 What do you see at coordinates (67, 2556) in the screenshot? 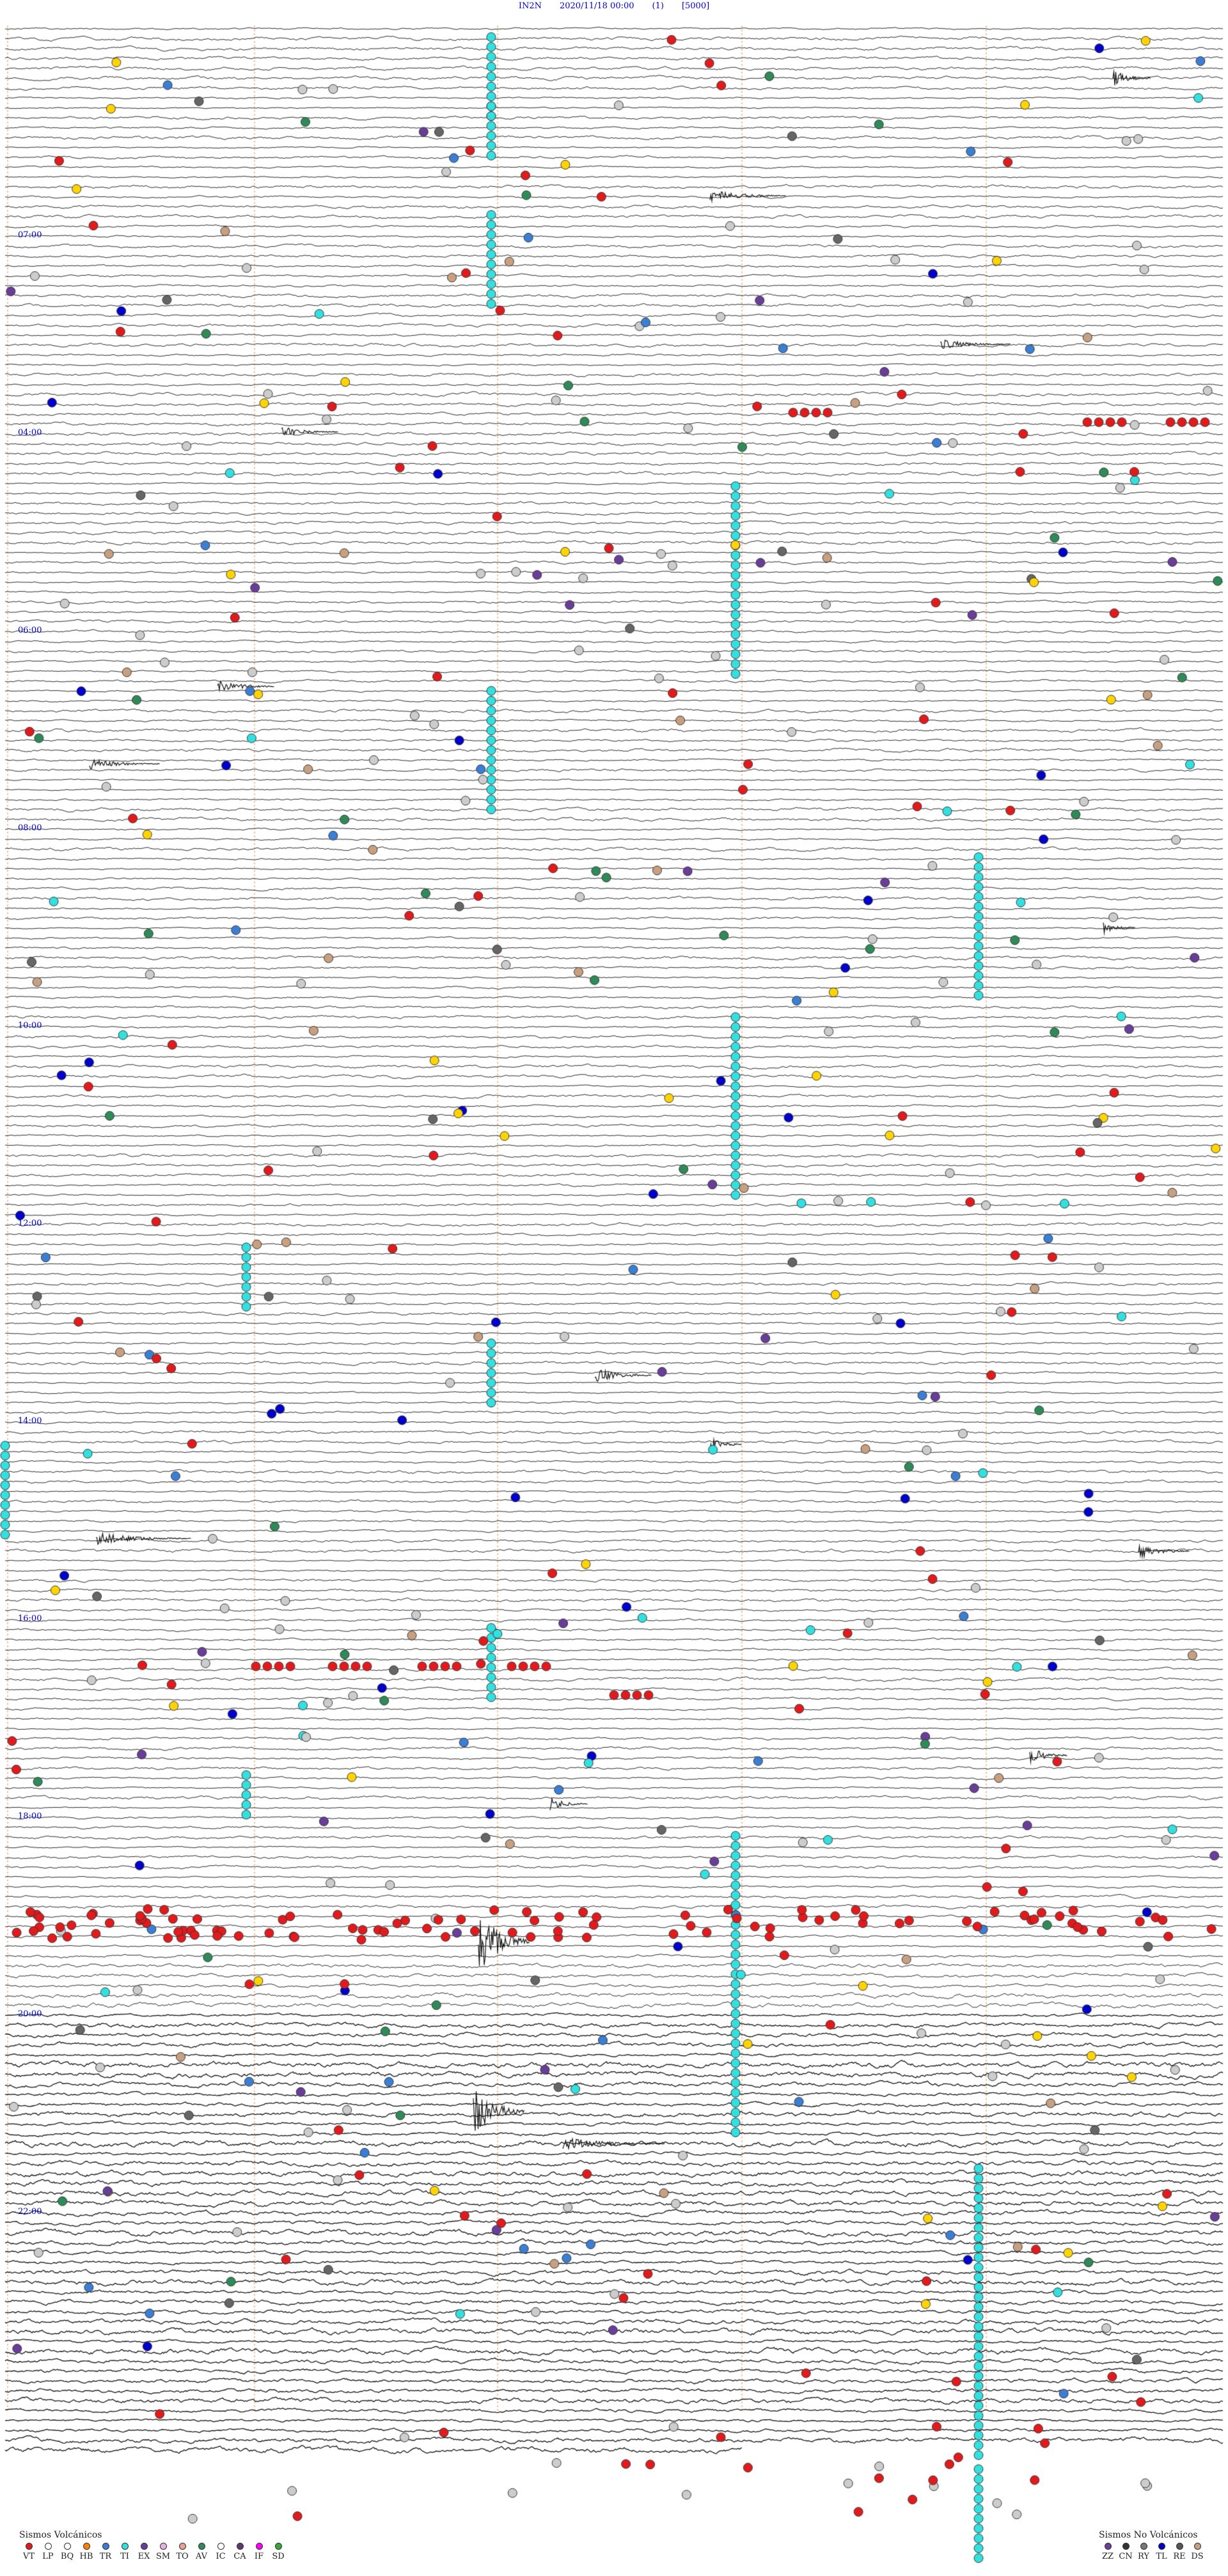
I see `legend-code: BQ` at bounding box center [67, 2556].